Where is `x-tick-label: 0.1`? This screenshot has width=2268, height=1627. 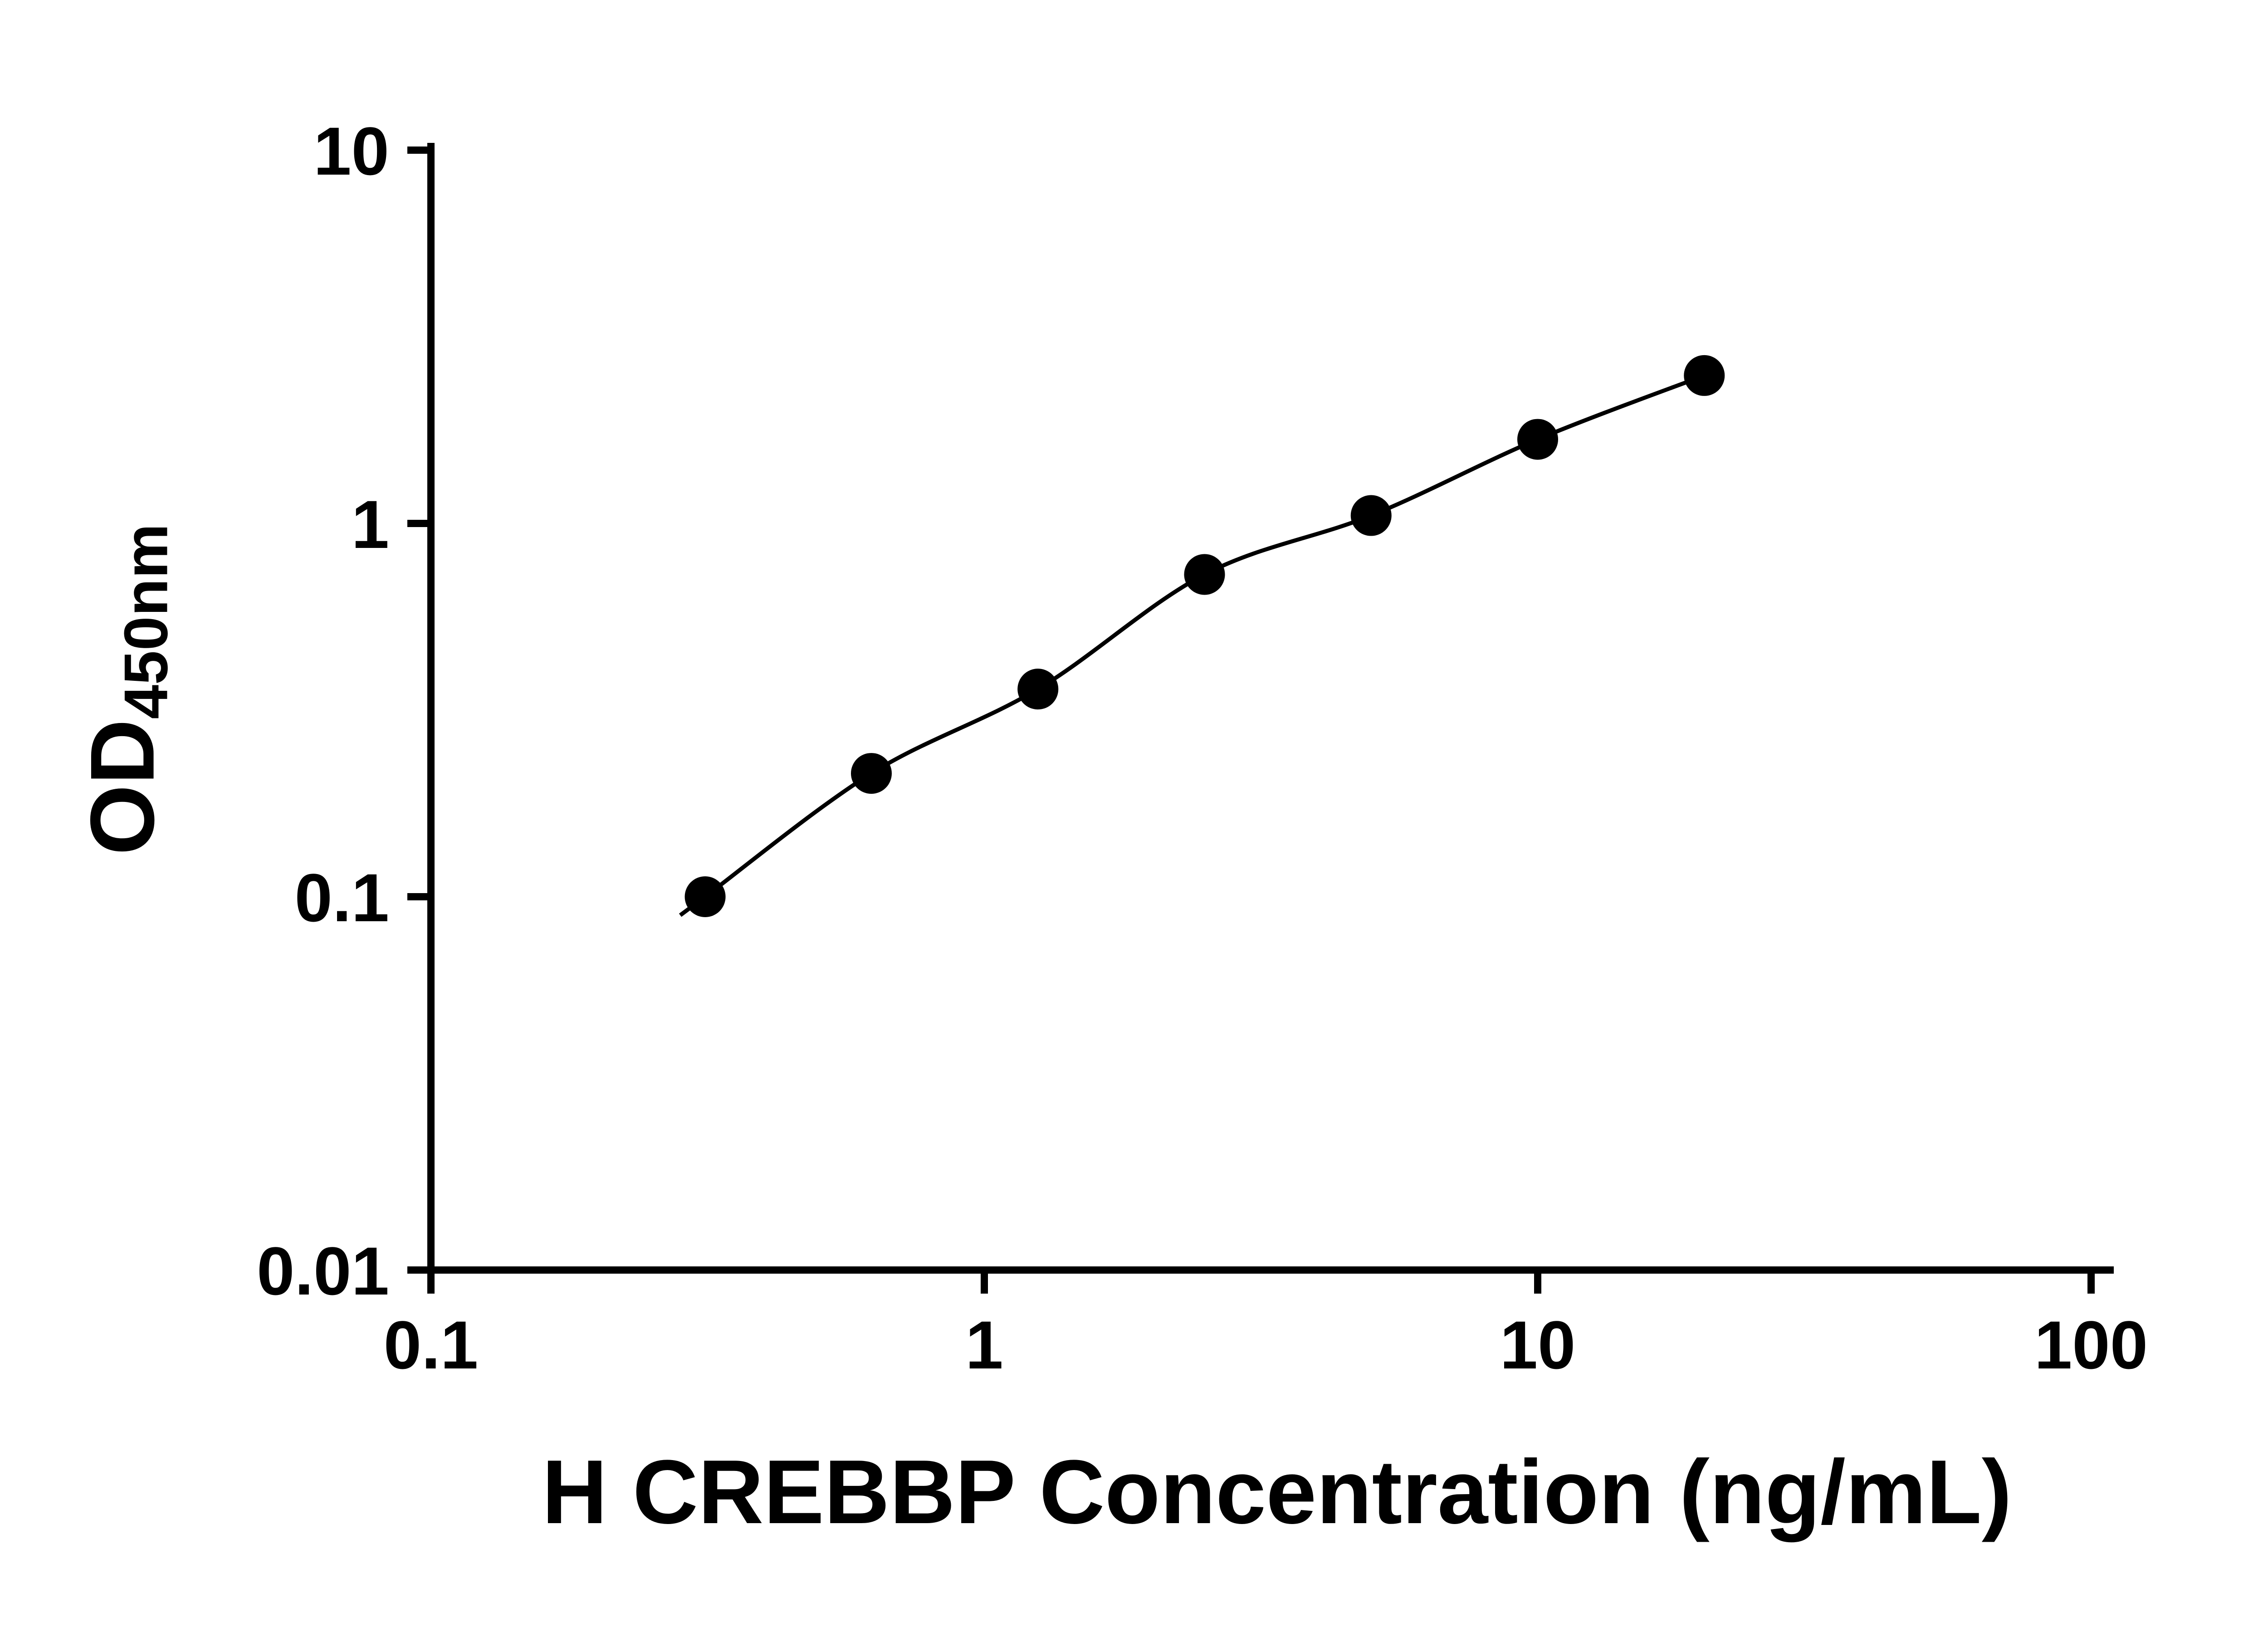
x-tick-label: 0.1 is located at coordinates (432, 1345).